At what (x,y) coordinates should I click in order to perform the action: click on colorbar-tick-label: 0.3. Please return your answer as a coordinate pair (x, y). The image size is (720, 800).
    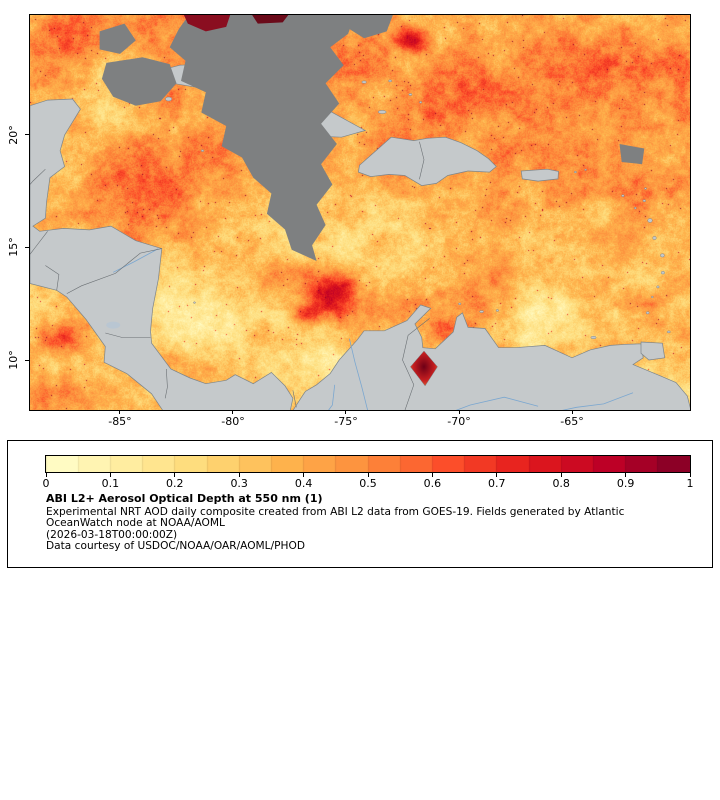
    Looking at the image, I should click on (239, 483).